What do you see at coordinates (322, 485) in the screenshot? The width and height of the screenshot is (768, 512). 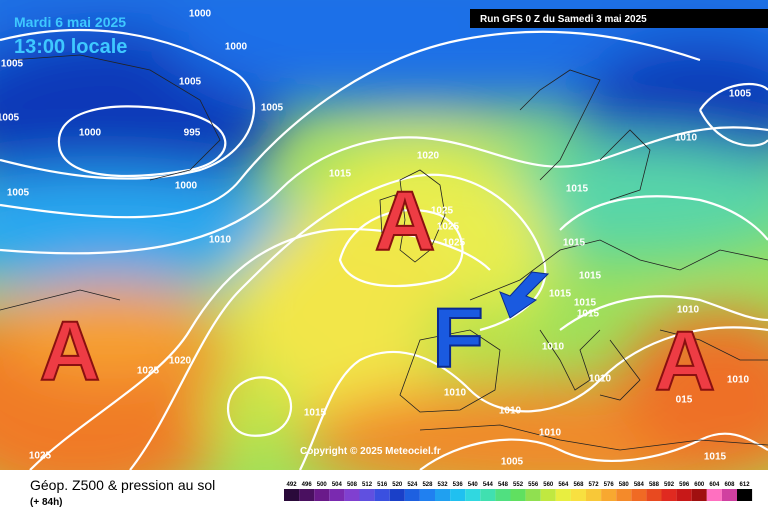 I see `scale-label: 500` at bounding box center [322, 485].